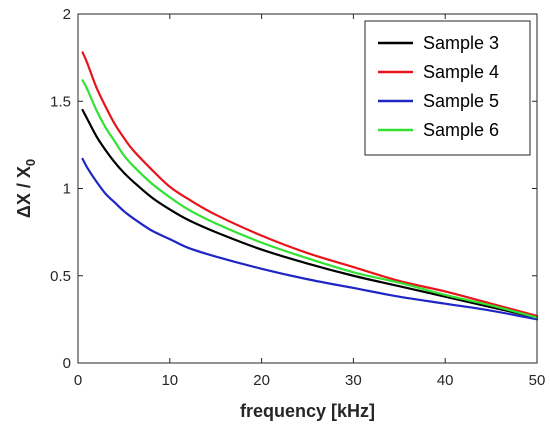  What do you see at coordinates (78, 380) in the screenshot?
I see `x-tick-label: 0` at bounding box center [78, 380].